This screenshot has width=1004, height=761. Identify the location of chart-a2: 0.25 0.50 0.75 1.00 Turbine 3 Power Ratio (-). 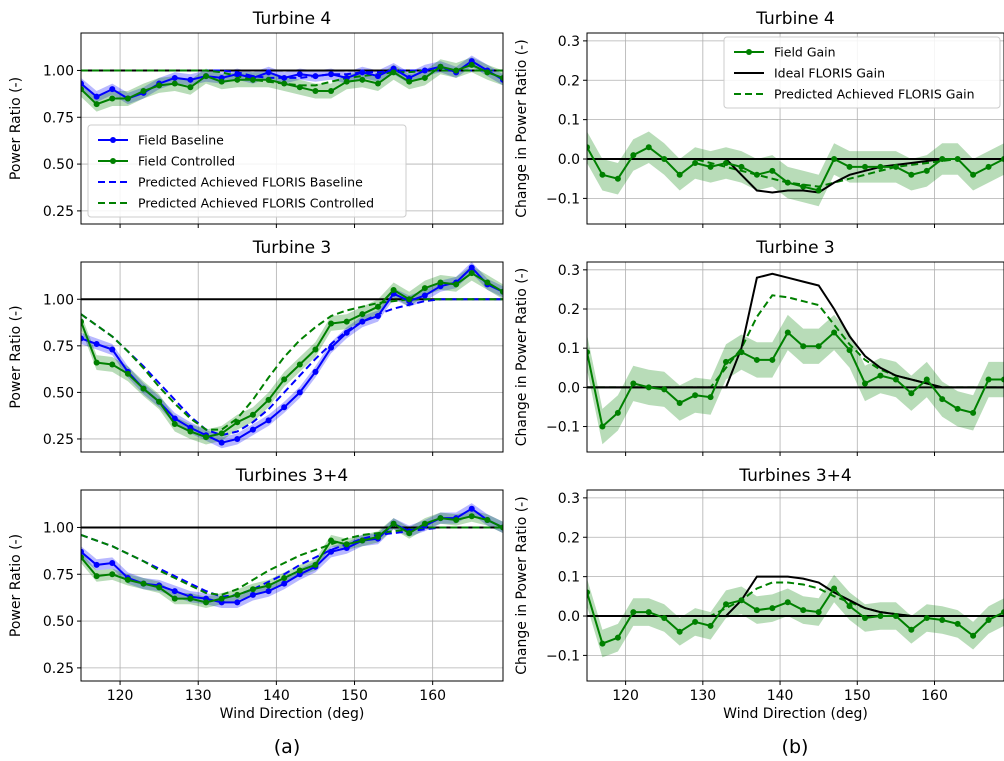
(256, 347).